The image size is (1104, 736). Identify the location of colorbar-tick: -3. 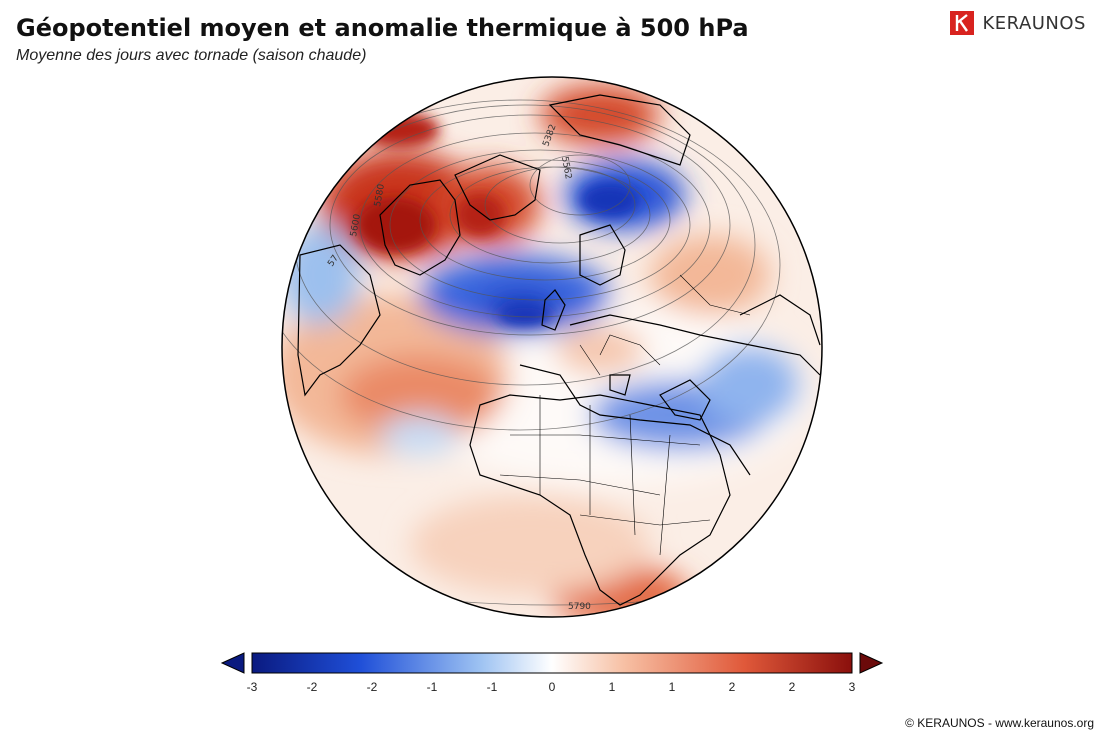
(252, 687).